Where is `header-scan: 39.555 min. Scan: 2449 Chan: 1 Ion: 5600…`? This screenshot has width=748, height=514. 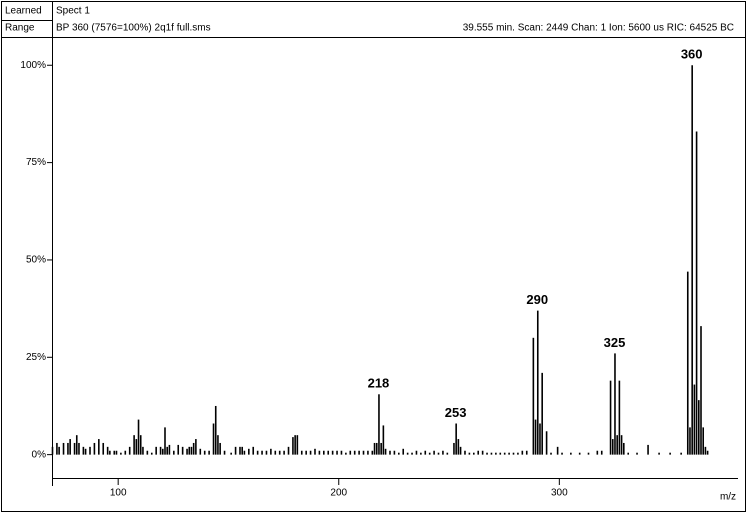 header-scan: 39.555 min. Scan: 2449 Chan: 1 Ion: 5600… is located at coordinates (598, 28).